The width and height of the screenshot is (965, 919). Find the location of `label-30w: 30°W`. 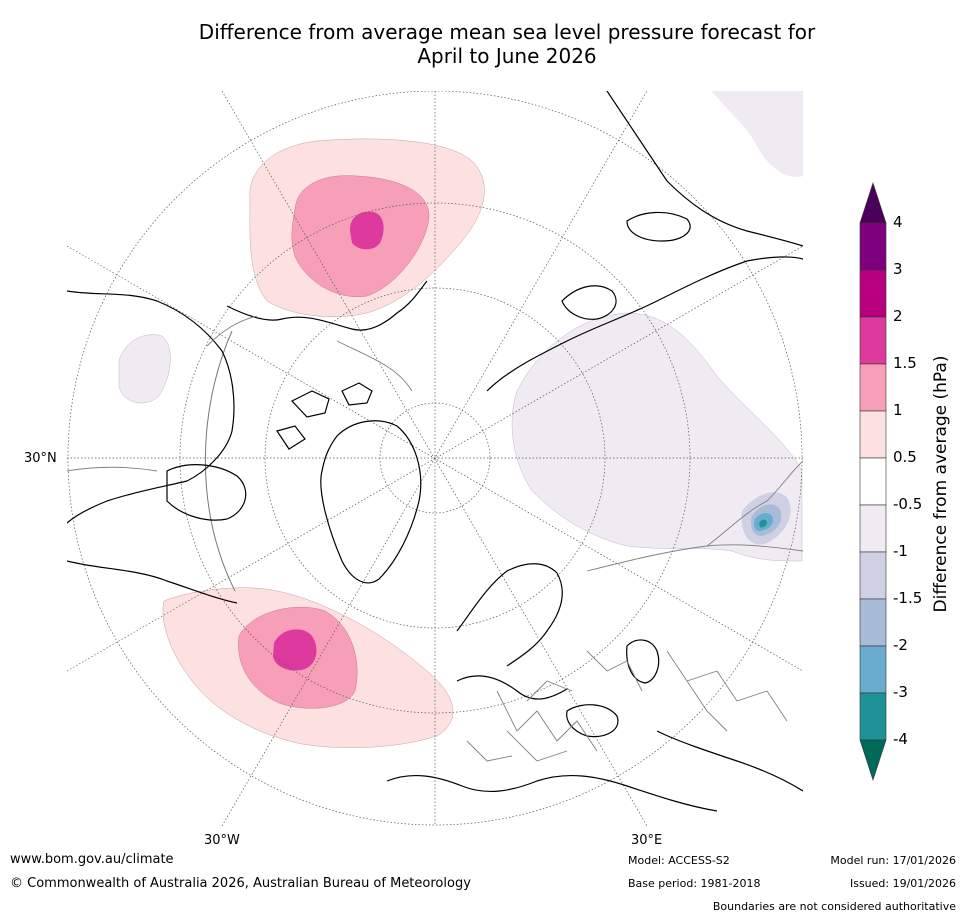

label-30w: 30°W is located at coordinates (222, 840).